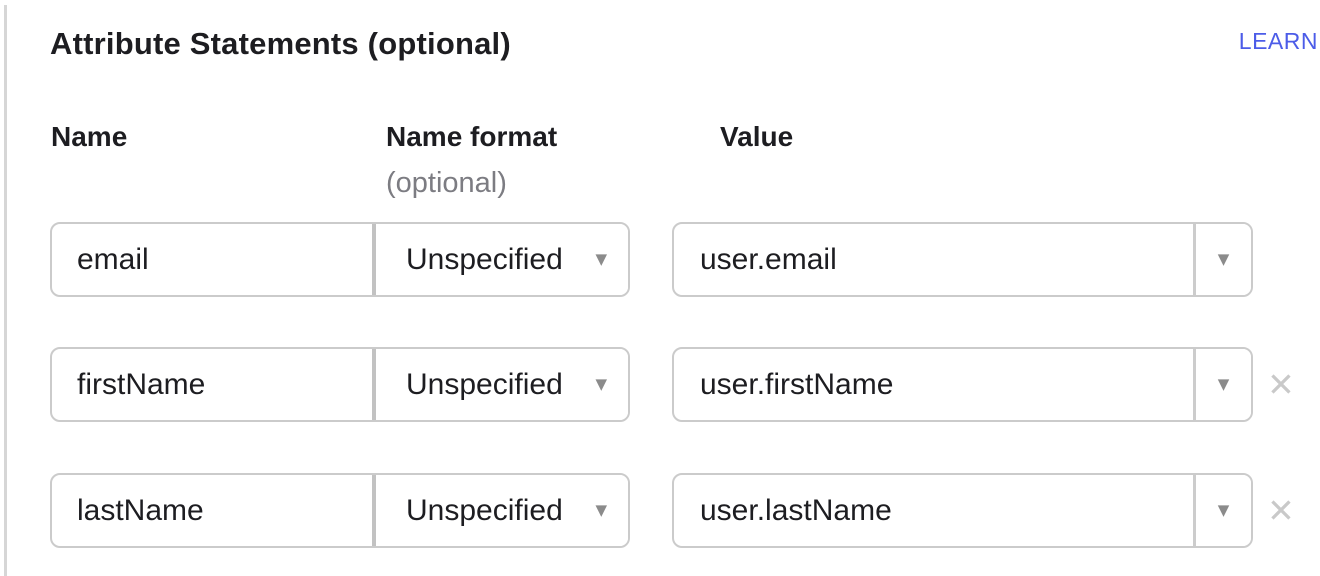 The width and height of the screenshot is (1320, 576). I want to click on attribute-row-email: Unspecified ▼ ▼, so click(660, 259).